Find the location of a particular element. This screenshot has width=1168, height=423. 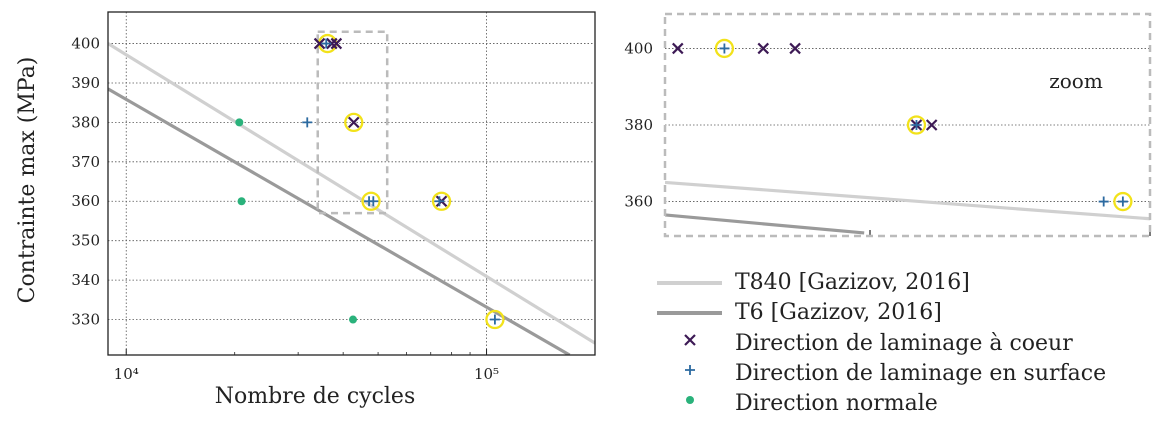

reference-lines is located at coordinates (907, 207).